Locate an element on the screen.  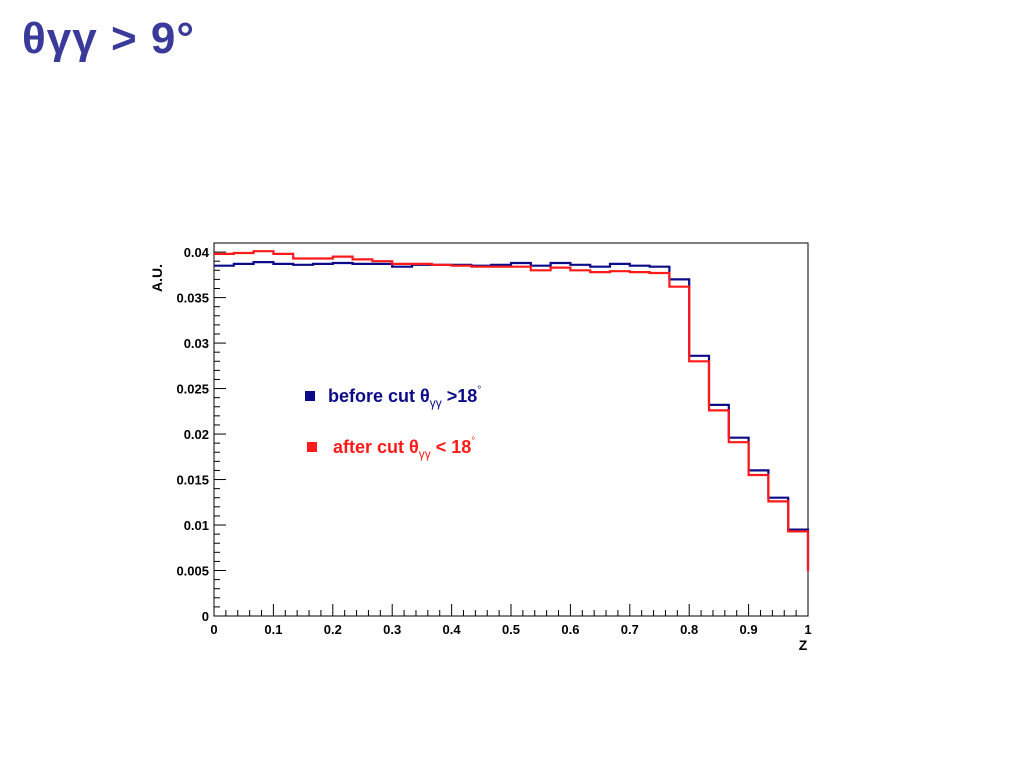
y-tick-label: 0.015 is located at coordinates (192, 480).